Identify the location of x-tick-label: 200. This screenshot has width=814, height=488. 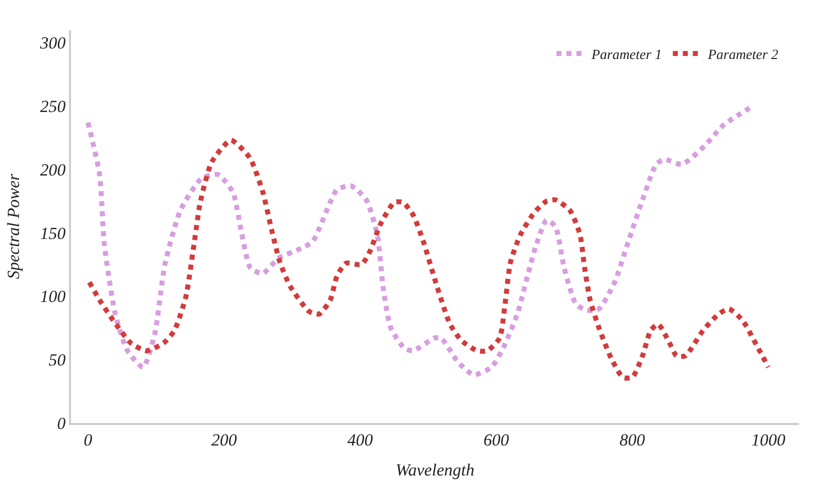
(224, 440).